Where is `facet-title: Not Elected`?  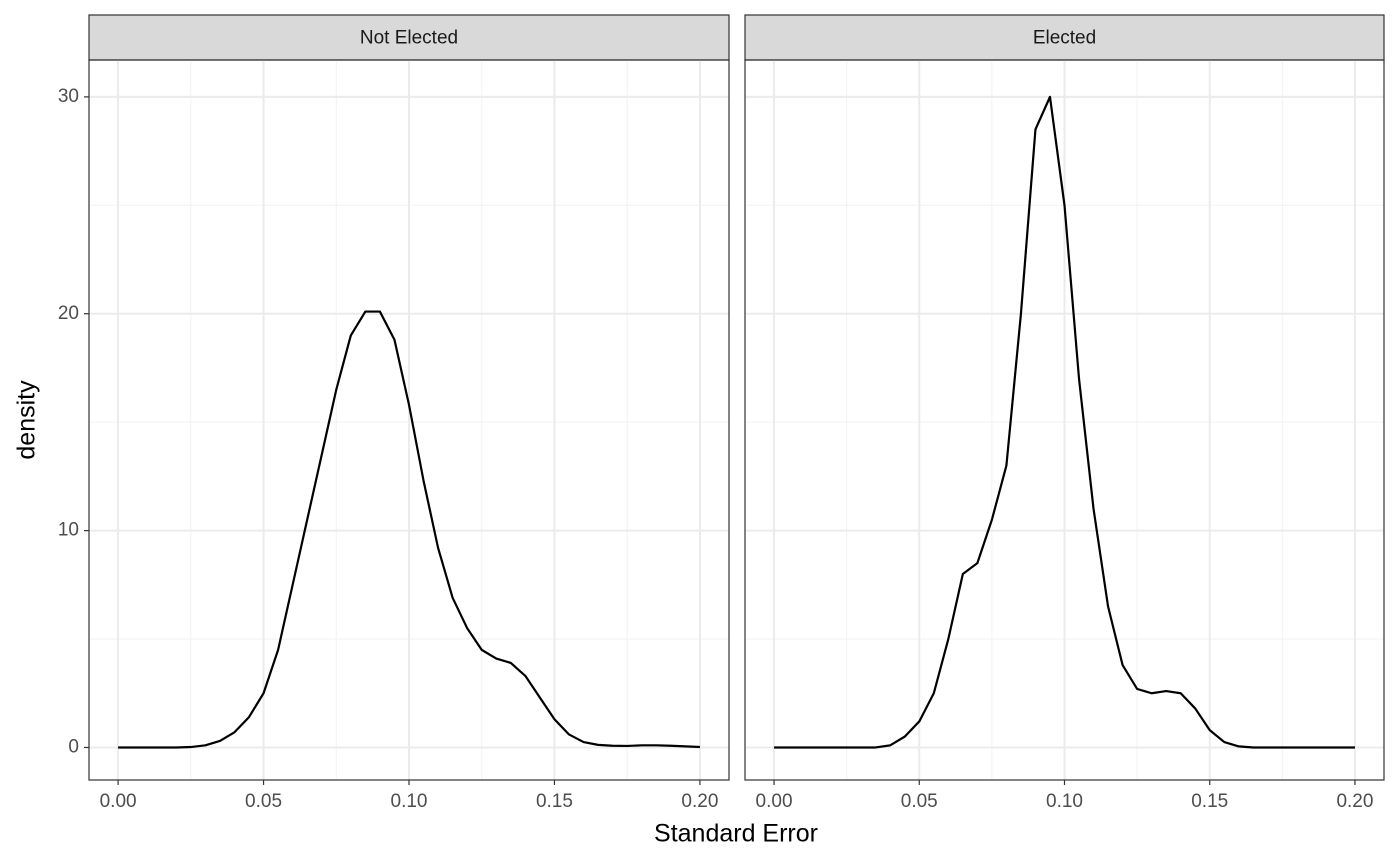 facet-title: Not Elected is located at coordinates (409, 38).